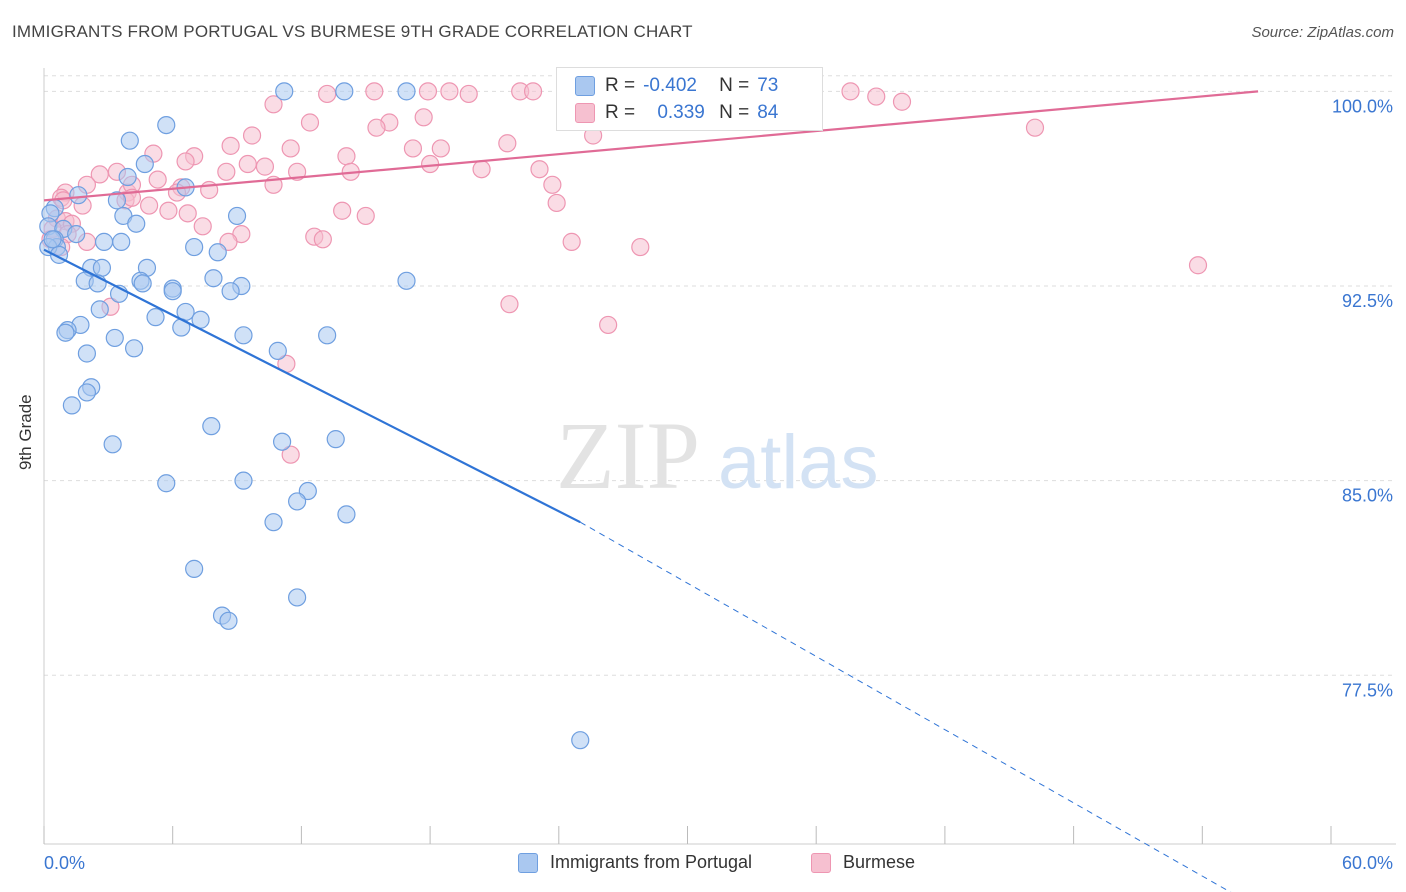 The height and width of the screenshot is (892, 1406). I want to click on stats-box: R = -0.402 N = 73 R = 0.339 N = 84, so click(689, 99).